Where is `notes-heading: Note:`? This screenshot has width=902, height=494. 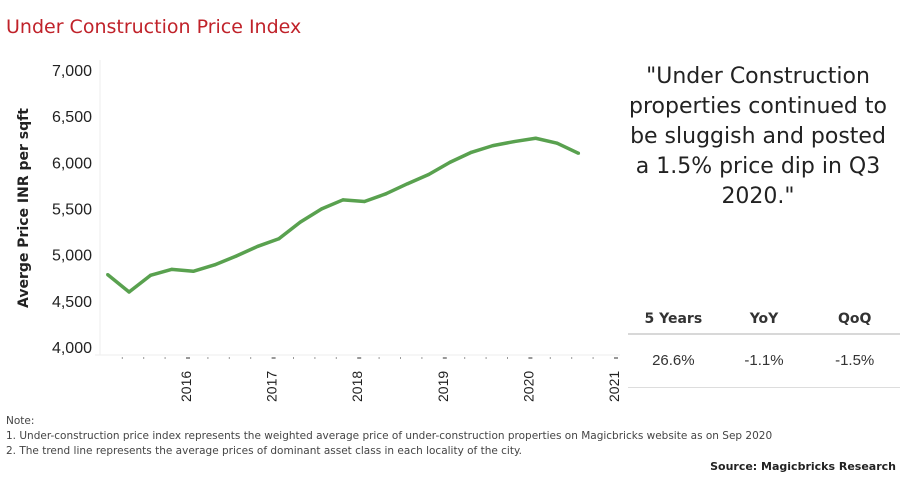 notes-heading: Note: is located at coordinates (20, 421).